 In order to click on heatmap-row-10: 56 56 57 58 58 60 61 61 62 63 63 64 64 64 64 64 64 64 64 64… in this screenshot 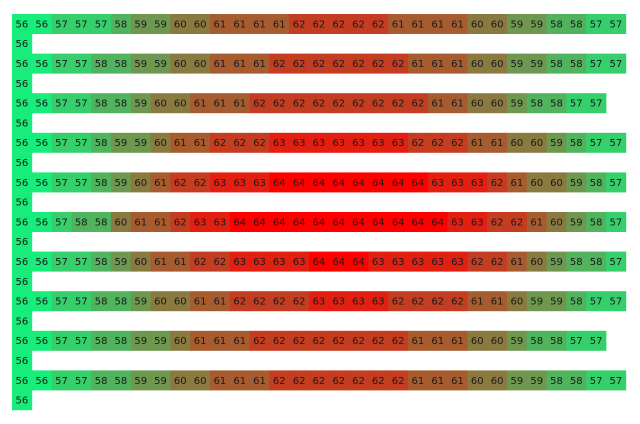, I will do `click(319, 222)`.